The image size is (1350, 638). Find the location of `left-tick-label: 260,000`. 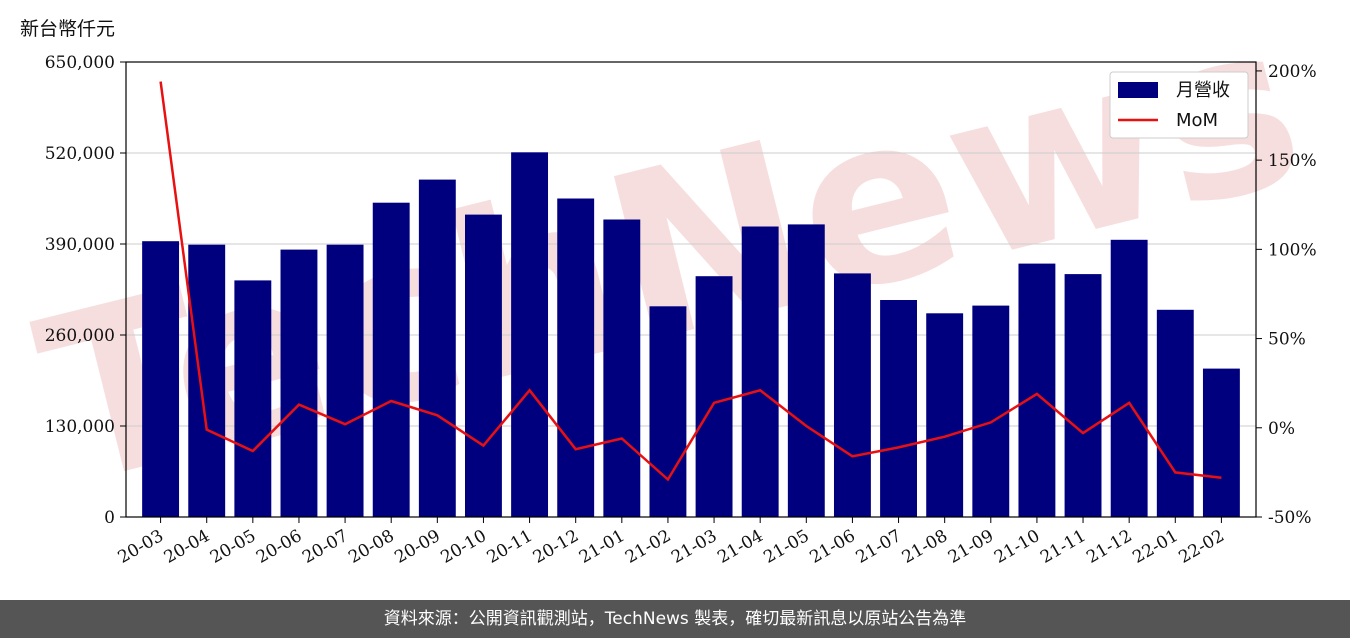

left-tick-label: 260,000 is located at coordinates (80, 336).